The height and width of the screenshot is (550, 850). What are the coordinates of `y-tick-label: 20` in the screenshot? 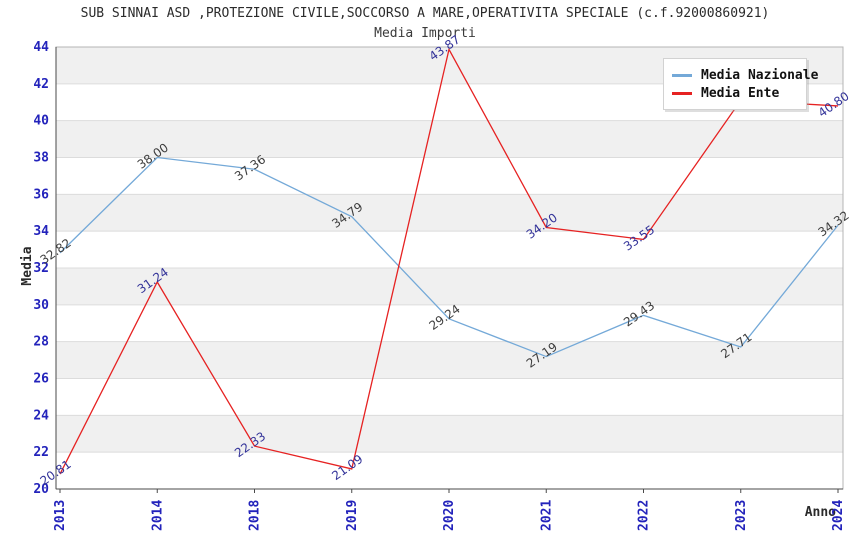 It's located at (41, 489).